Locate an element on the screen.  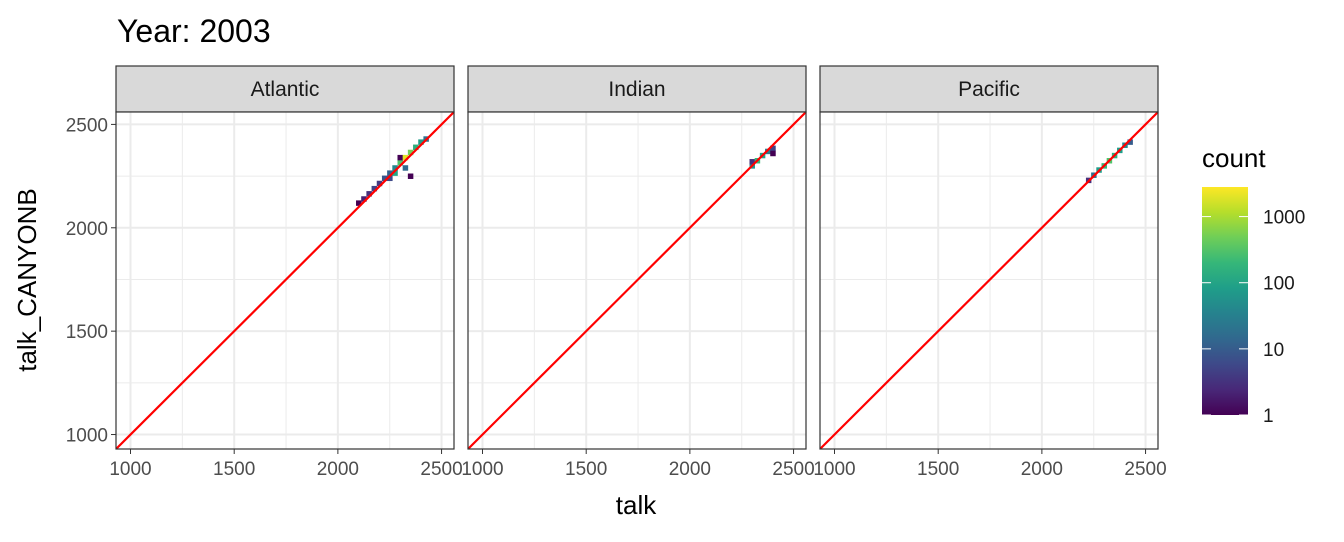
legend-tick-label: 1000 is located at coordinates (1284, 218).